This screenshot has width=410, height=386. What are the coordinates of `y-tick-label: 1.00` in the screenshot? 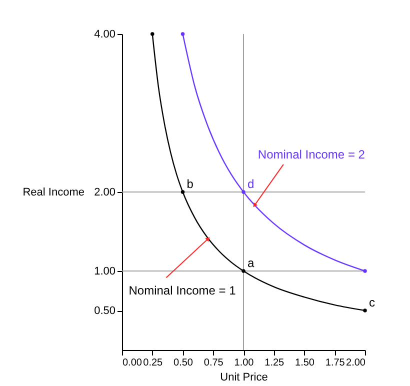 It's located at (105, 272).